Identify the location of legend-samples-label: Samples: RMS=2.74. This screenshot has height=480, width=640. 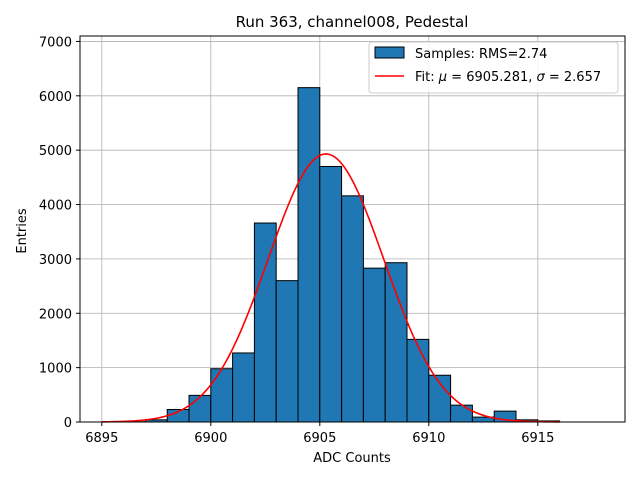
(481, 54).